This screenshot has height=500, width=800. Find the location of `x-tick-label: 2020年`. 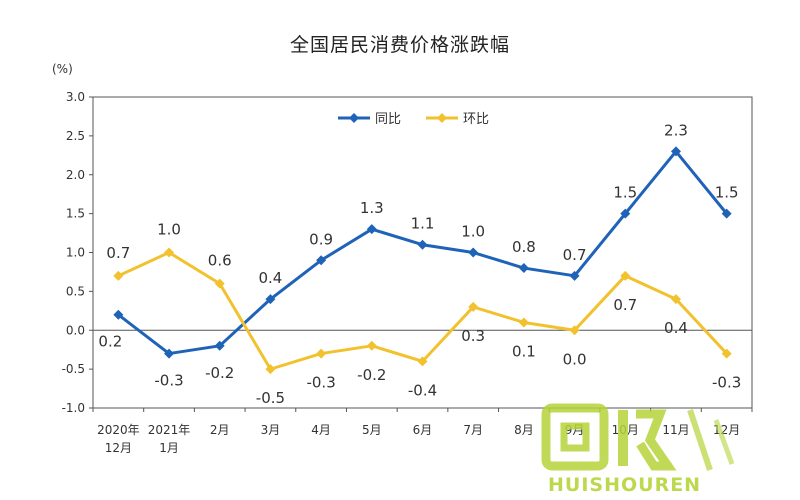

x-tick-label: 2020年 is located at coordinates (118, 430).